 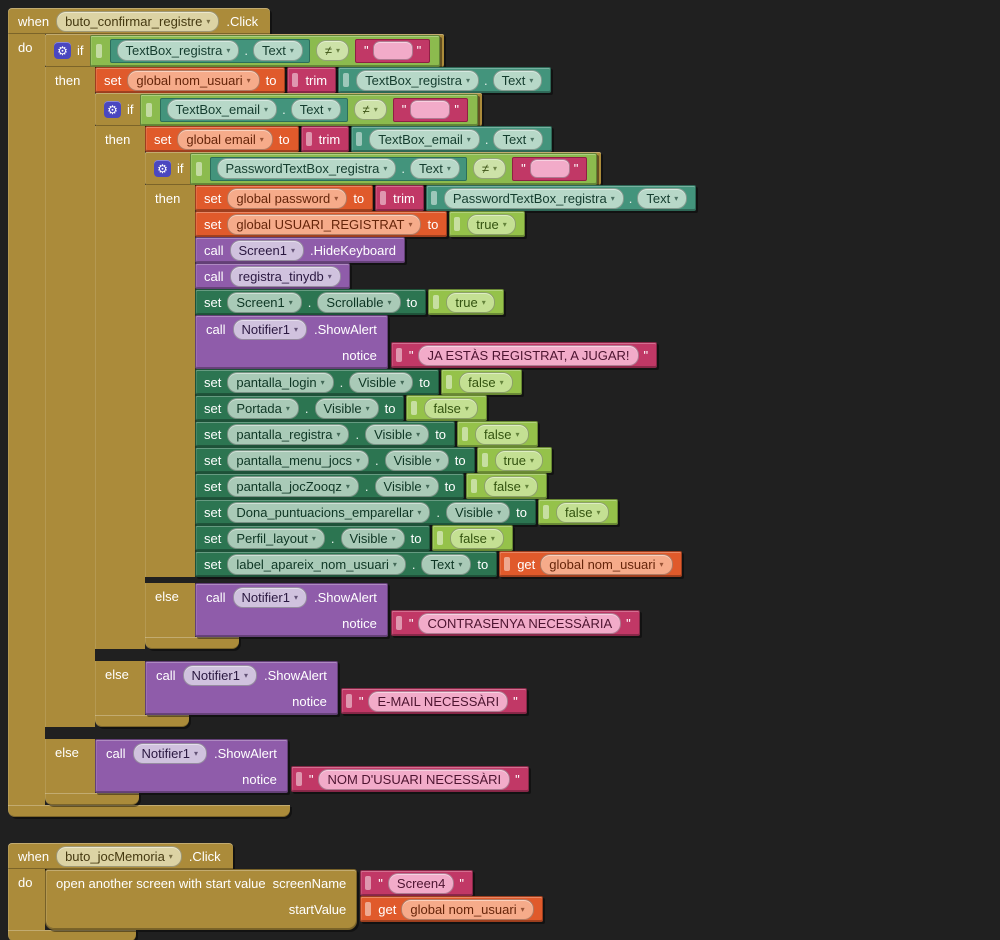 I want to click on call-showalert-block: call Notifier1 ▾ .ShowAlert, so click(x=426, y=342).